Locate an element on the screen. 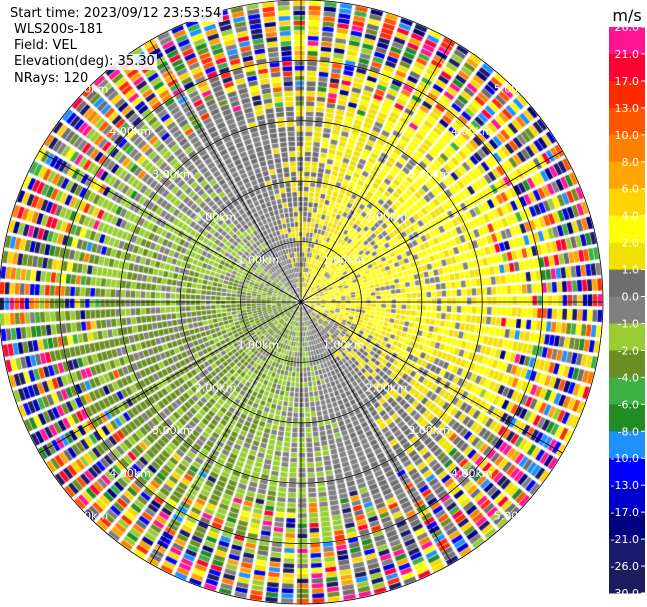  field-label: Field: VEL is located at coordinates (45, 46).